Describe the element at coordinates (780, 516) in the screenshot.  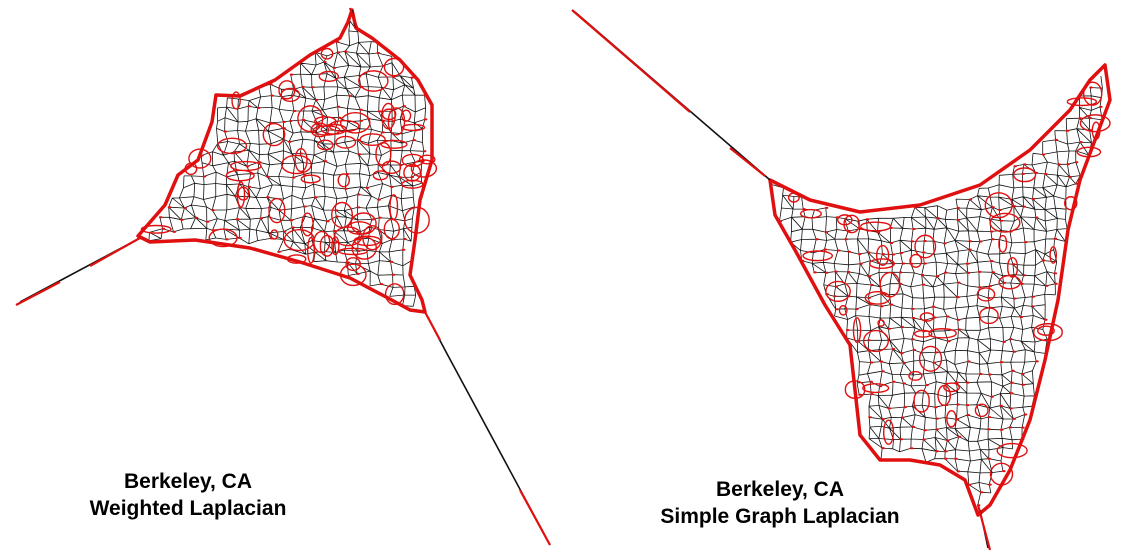
I see `caption-method: Simple Graph Laplacian` at that location.